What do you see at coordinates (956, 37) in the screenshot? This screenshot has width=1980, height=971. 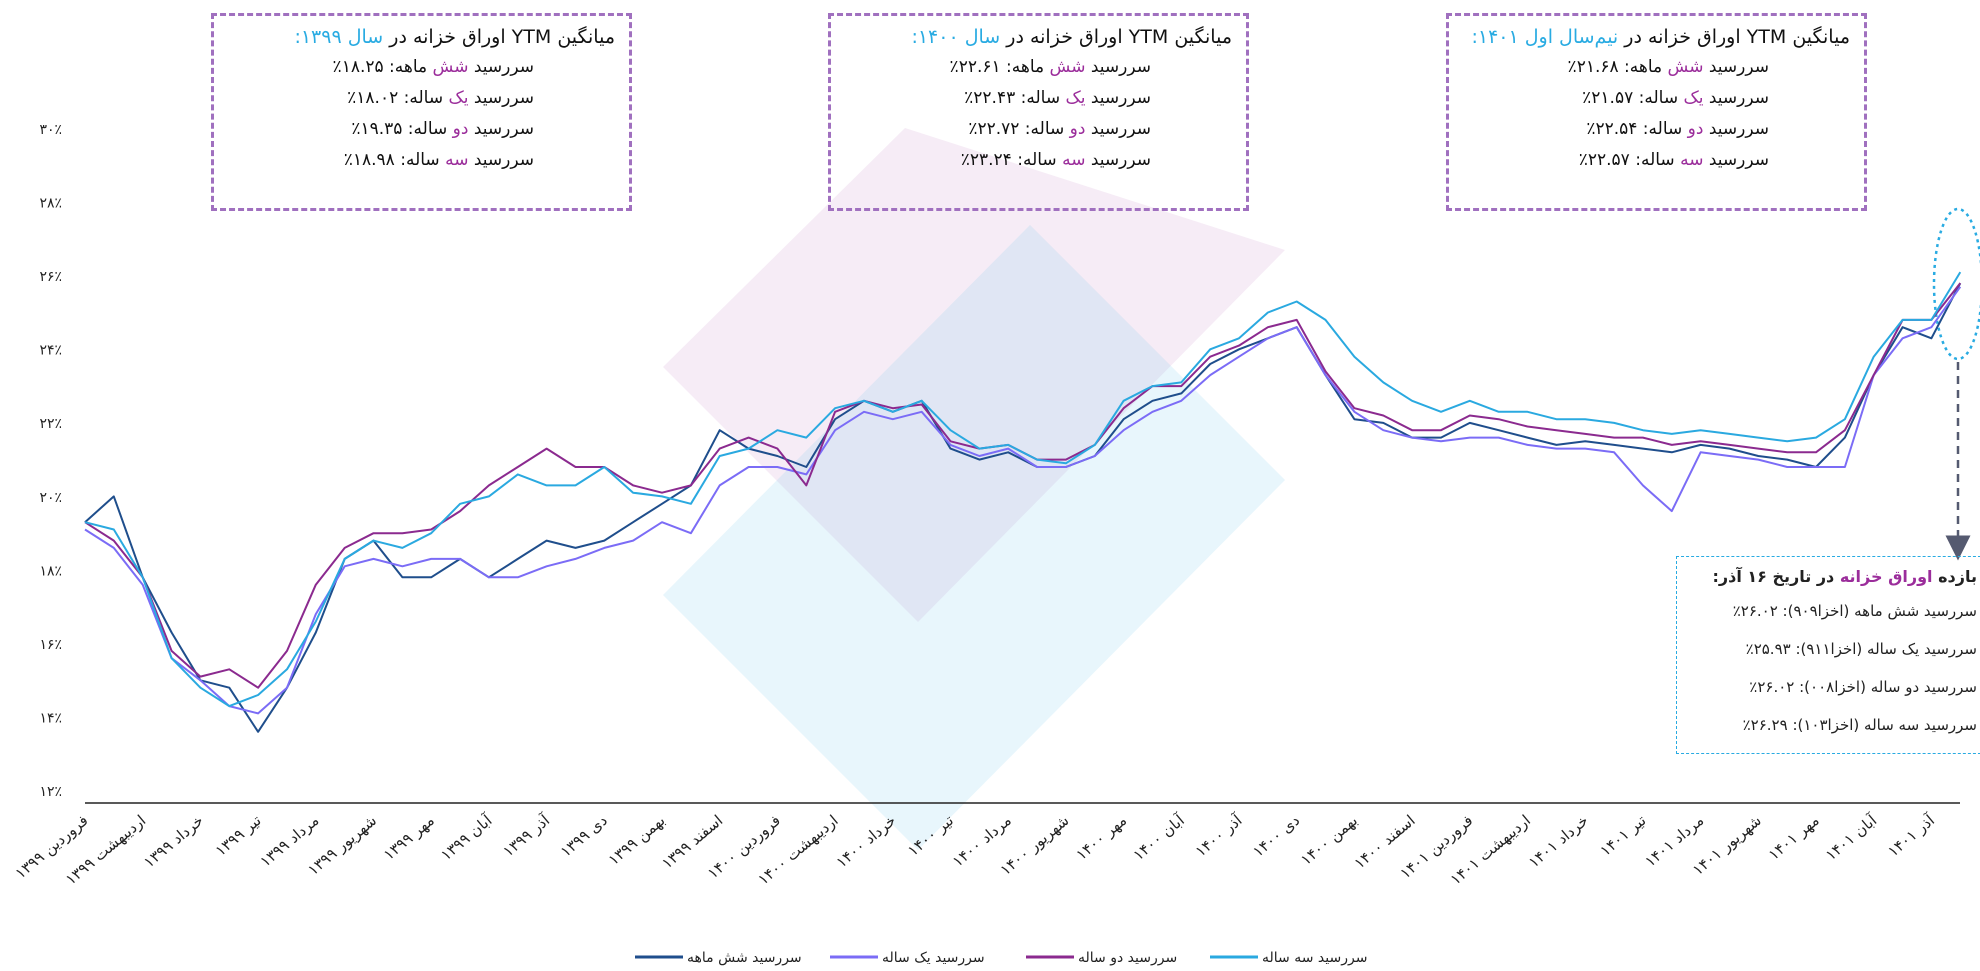 I see `title-highlight: سال ۱۴۰۰:` at bounding box center [956, 37].